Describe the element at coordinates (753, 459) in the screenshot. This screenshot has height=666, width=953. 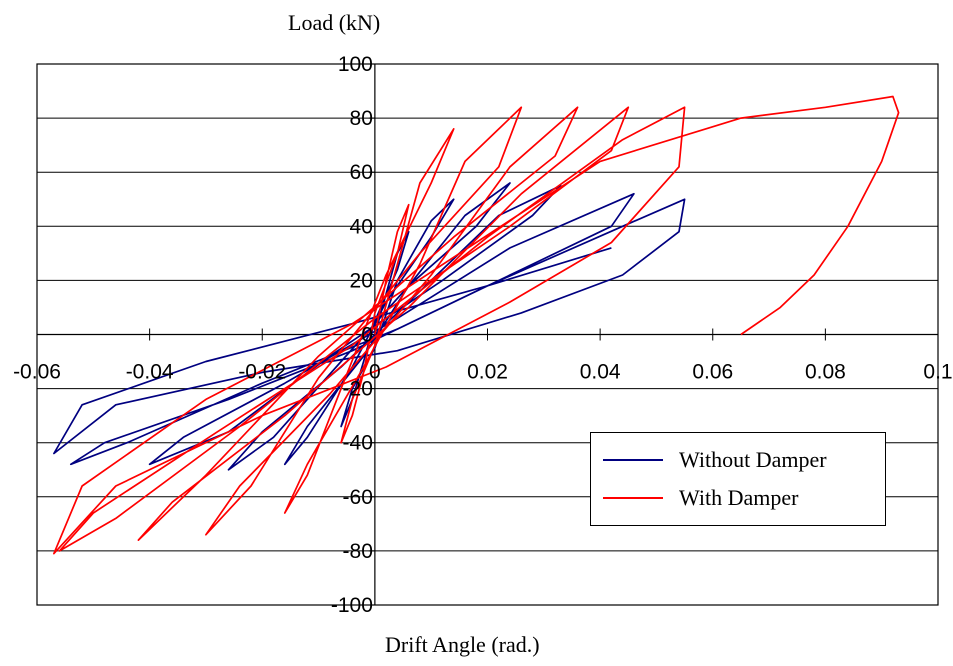
I see `legend-label-without-damper: Without Damper` at that location.